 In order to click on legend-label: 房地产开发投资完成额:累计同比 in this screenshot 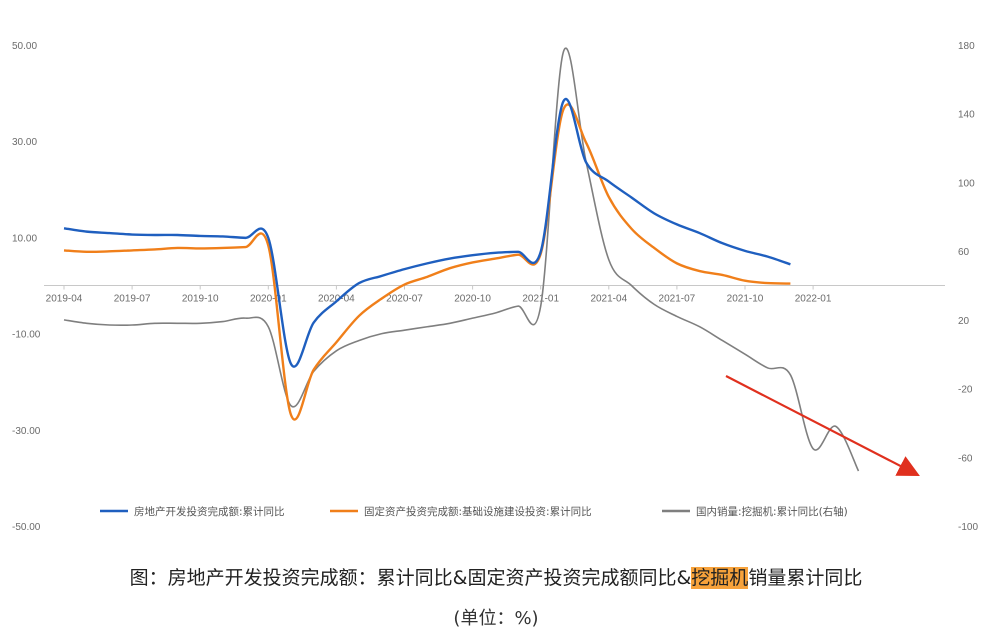, I will do `click(209, 511)`.